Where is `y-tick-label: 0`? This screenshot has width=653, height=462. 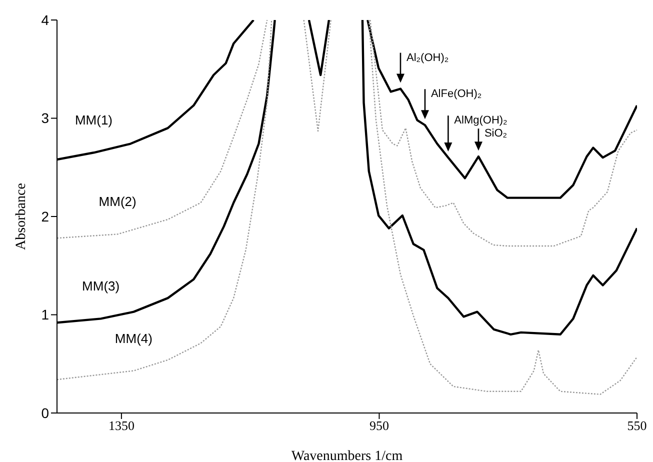 y-tick-label: 0 is located at coordinates (45, 412).